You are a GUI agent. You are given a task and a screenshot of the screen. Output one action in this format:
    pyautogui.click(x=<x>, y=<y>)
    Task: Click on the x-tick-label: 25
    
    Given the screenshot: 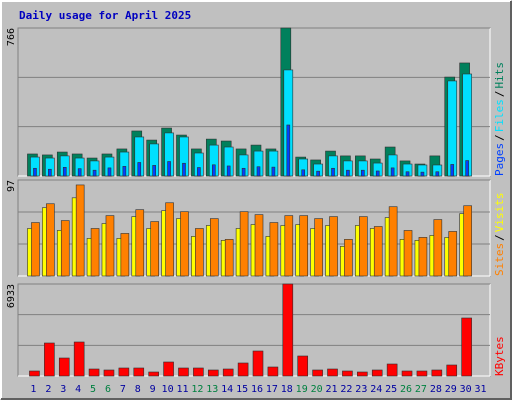 What is the action you would take?
    pyautogui.click(x=391, y=389)
    